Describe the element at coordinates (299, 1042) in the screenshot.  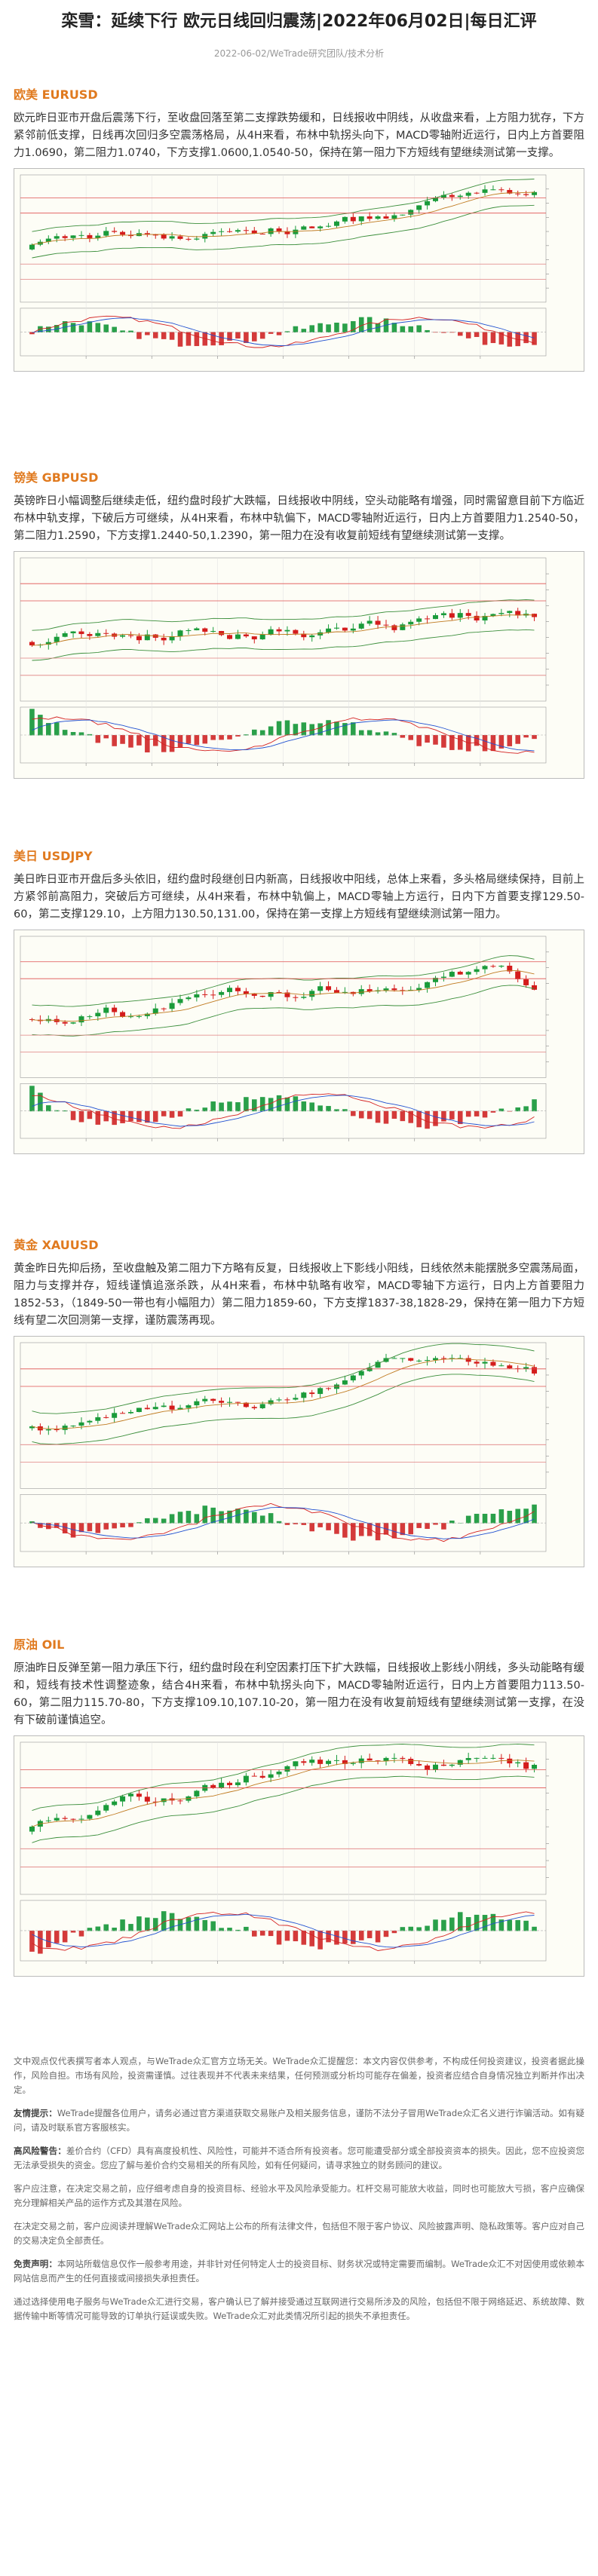
I see `chart-image` at that location.